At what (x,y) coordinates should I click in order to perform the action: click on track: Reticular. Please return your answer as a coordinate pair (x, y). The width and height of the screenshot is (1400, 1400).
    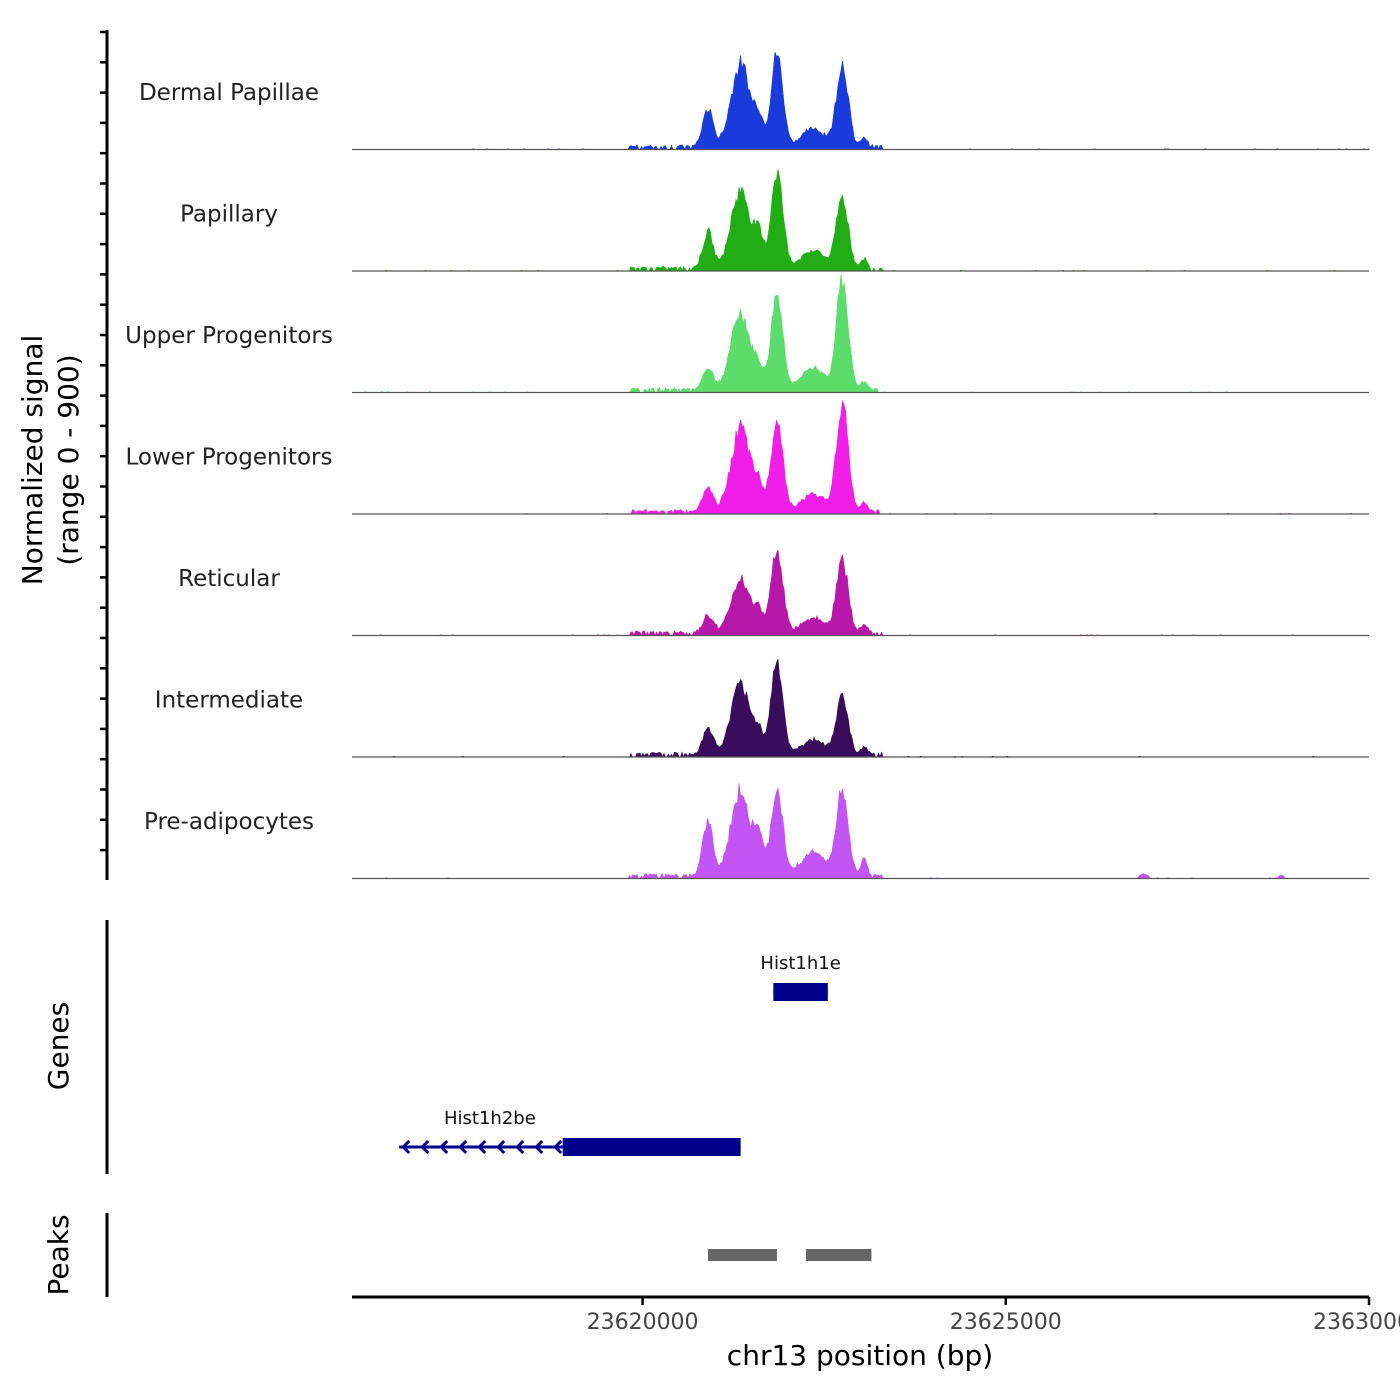
    Looking at the image, I should click on (773, 593).